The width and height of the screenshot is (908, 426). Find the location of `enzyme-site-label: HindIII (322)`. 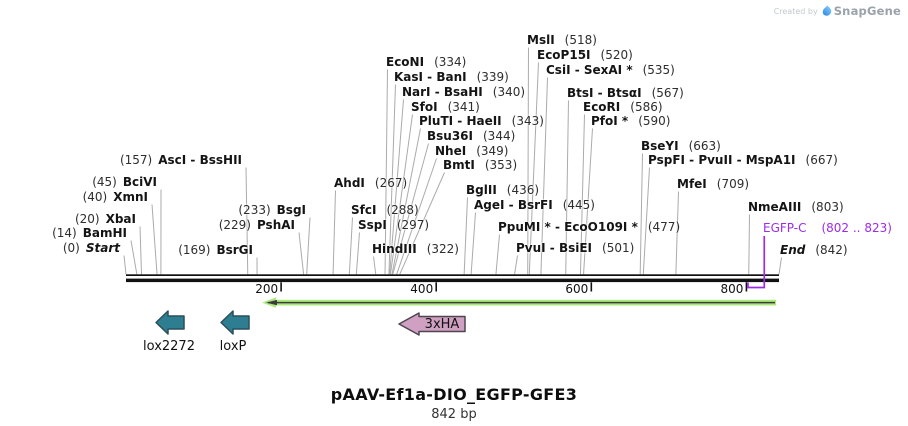

enzyme-site-label: HindIII (322) is located at coordinates (415, 249).